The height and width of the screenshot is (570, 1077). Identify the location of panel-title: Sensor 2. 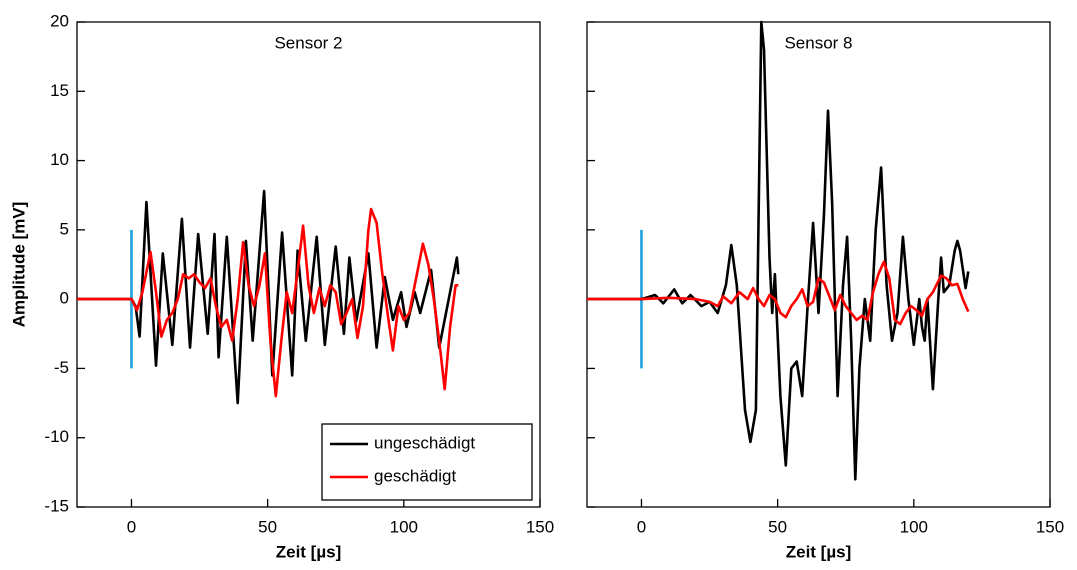
(308, 42).